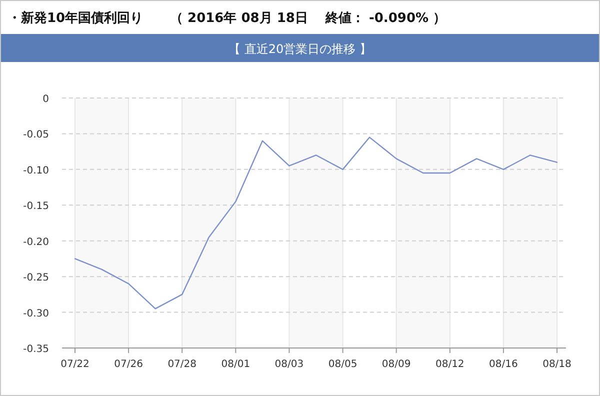 Image resolution: width=600 pixels, height=396 pixels. I want to click on x-tick-label: 07/22, so click(75, 364).